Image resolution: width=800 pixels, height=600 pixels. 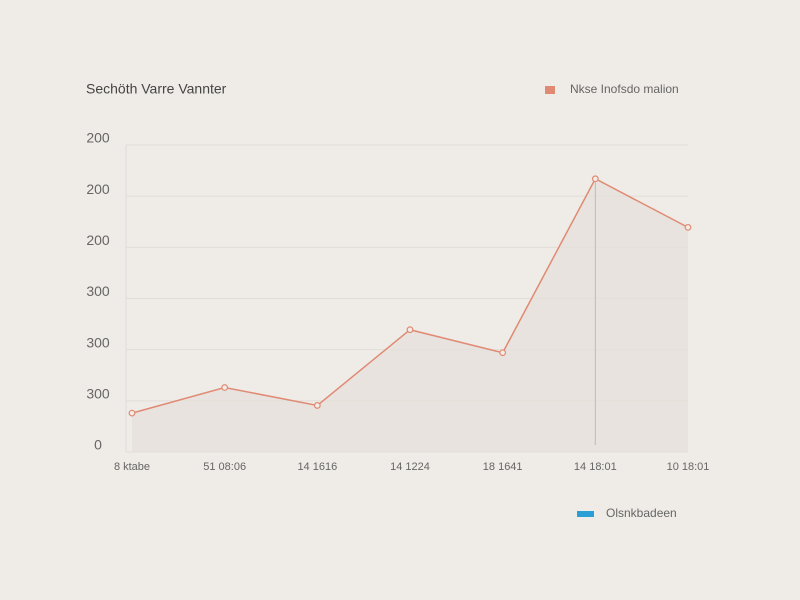 I want to click on legend-label: Olsnkbadeen, so click(x=641, y=513).